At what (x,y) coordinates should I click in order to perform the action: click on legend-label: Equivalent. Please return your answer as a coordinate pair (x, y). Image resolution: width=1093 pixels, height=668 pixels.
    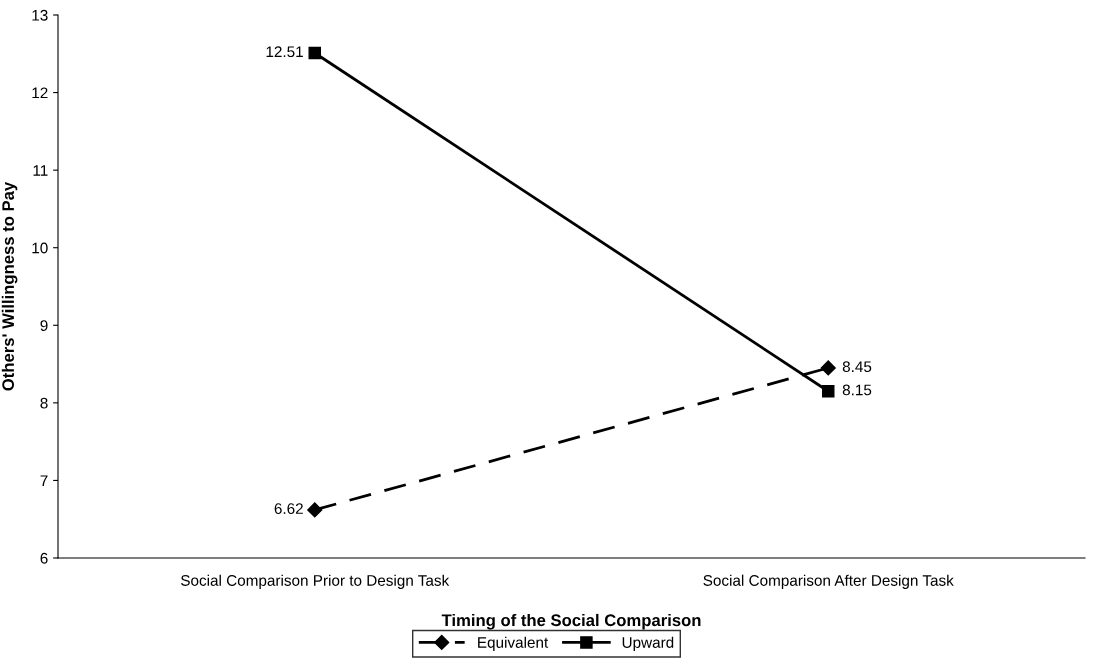
    Looking at the image, I should click on (513, 643).